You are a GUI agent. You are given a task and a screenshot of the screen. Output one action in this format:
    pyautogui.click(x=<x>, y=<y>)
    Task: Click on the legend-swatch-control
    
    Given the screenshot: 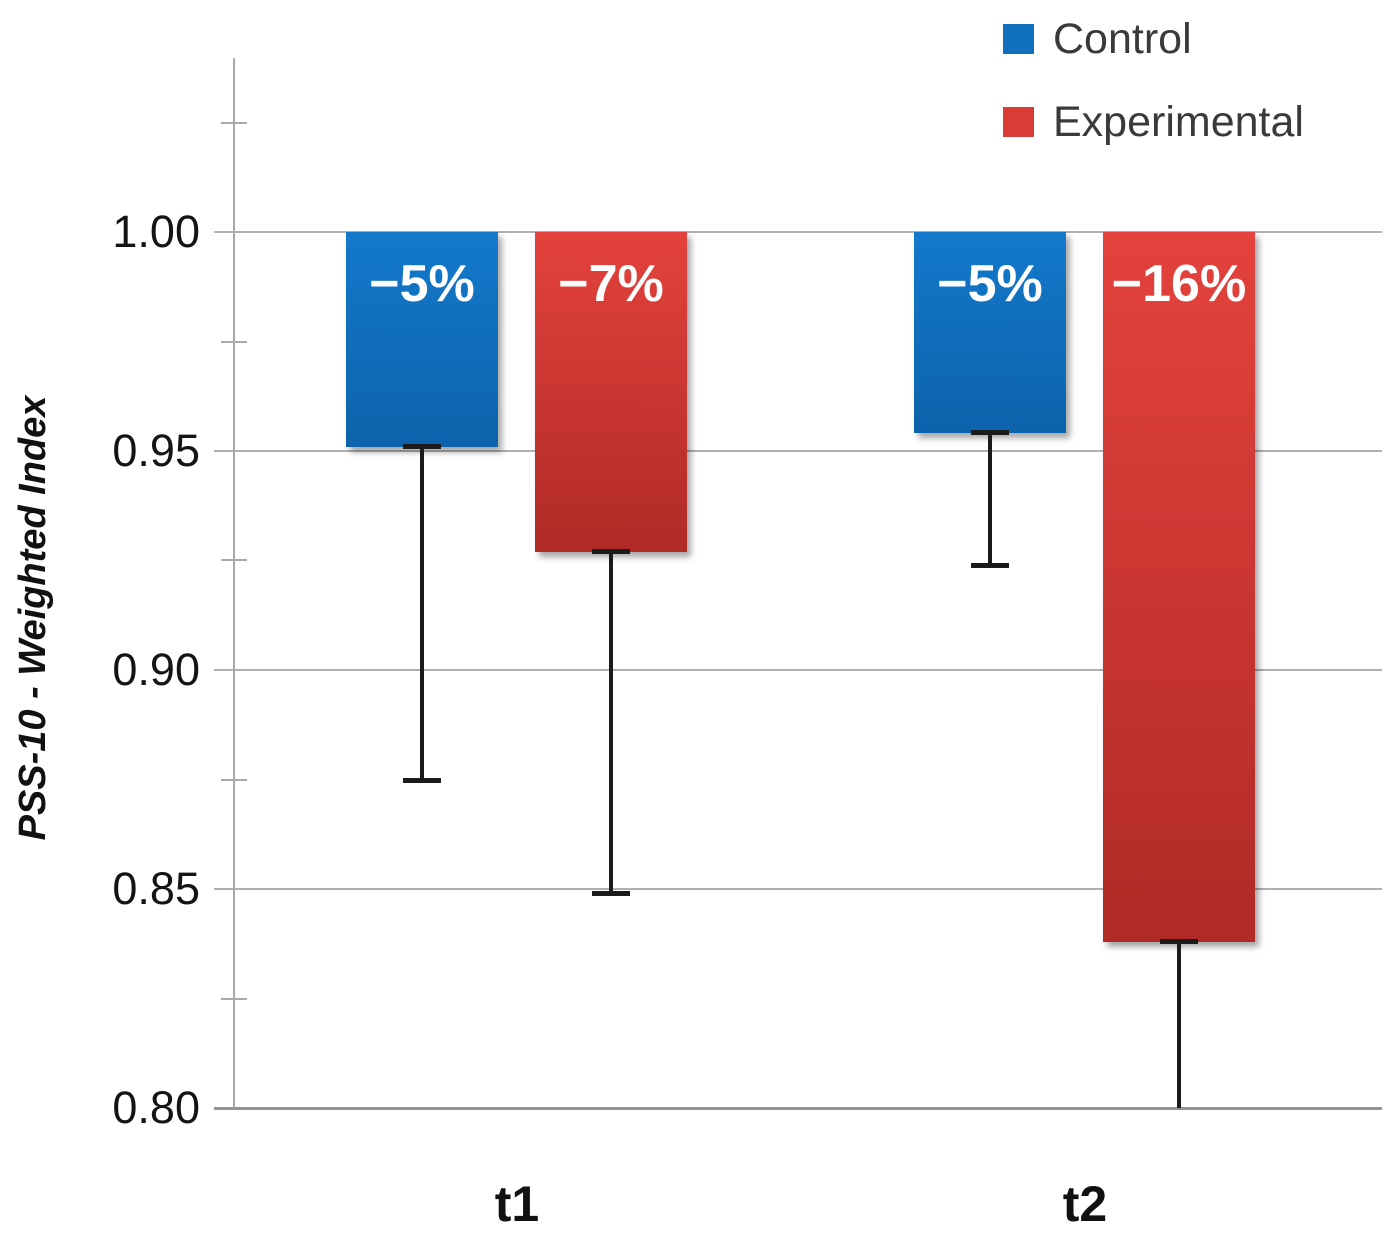 What is the action you would take?
    pyautogui.click(x=1018, y=39)
    